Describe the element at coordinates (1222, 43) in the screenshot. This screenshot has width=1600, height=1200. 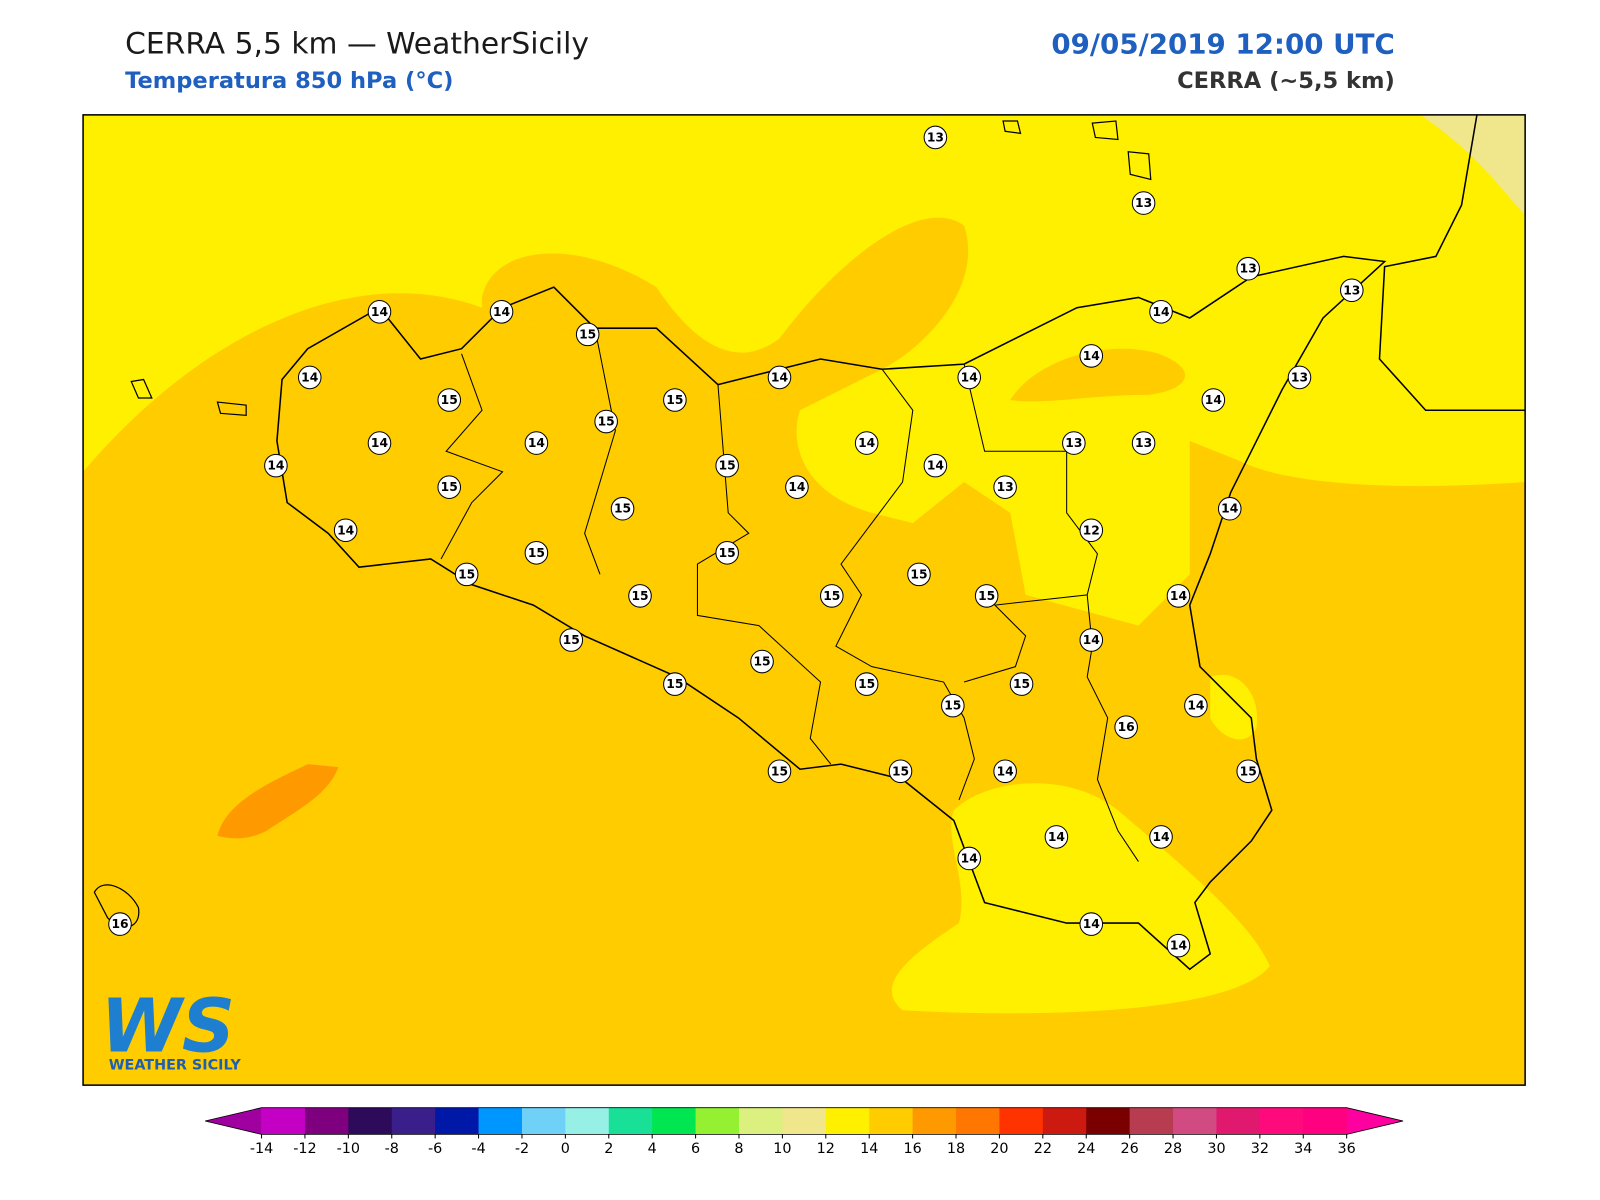
I see `datetime: 09/05/2019 12:00 UTC` at that location.